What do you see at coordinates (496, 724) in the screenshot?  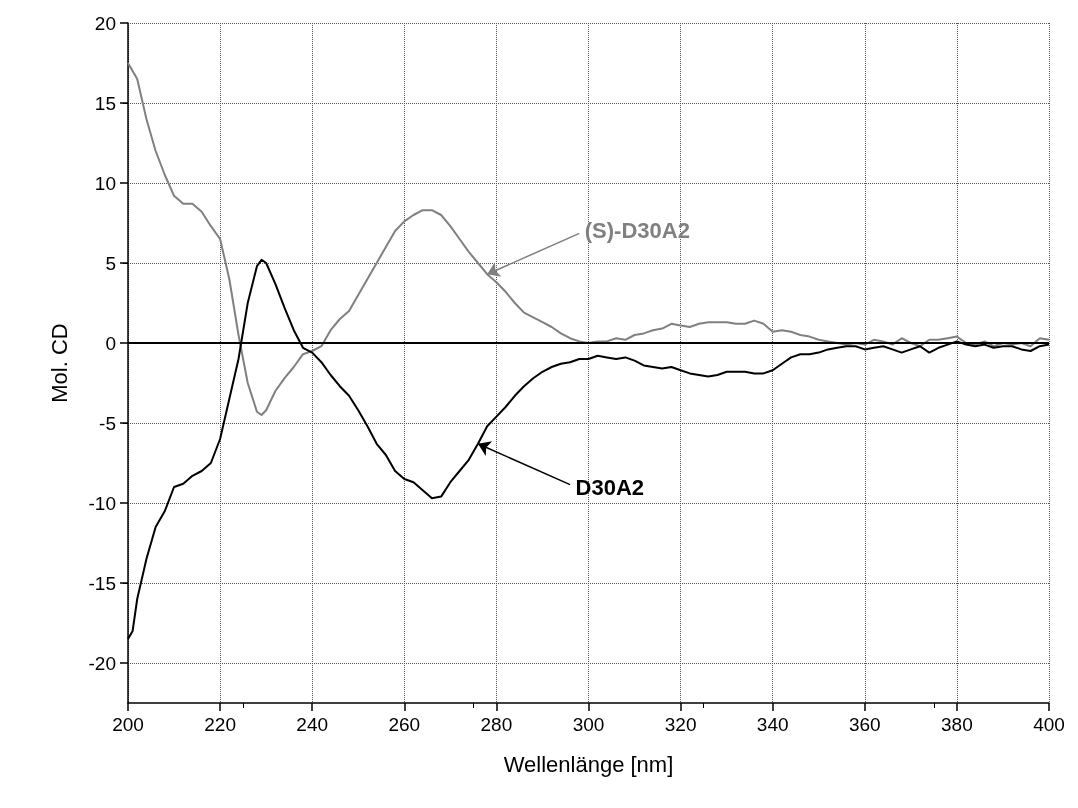 I see `x-tick-label: 280` at bounding box center [496, 724].